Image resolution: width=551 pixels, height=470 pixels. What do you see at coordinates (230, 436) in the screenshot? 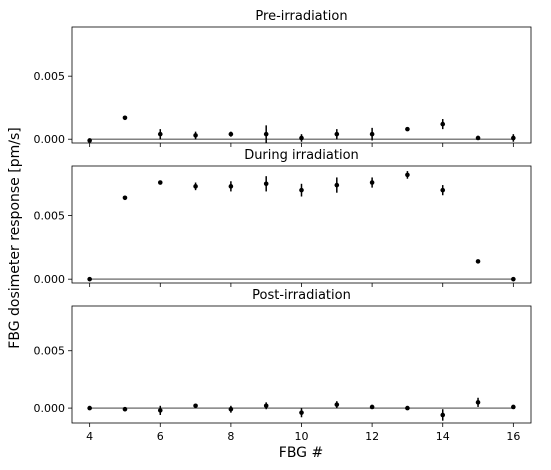
I see `x-tick-label: 8` at bounding box center [230, 436].